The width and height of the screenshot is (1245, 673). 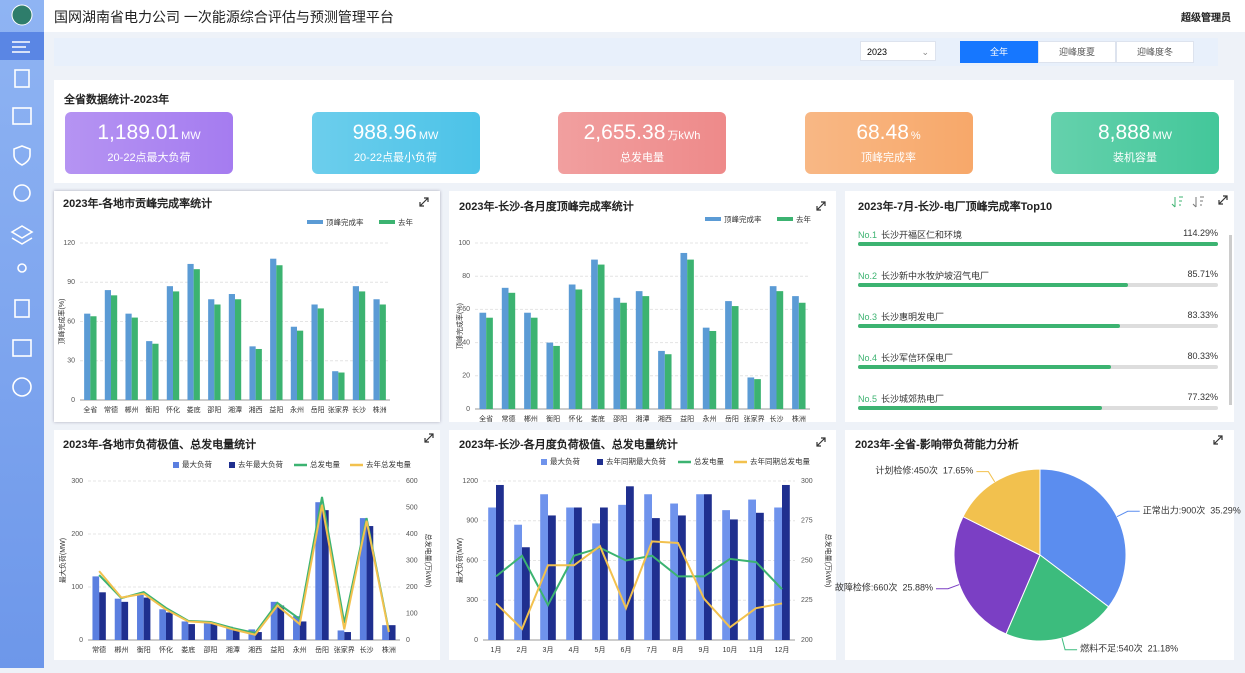 What do you see at coordinates (149, 143) in the screenshot?
I see `stat-card: 1,189.01 MW 20-22点最大负荷` at bounding box center [149, 143].